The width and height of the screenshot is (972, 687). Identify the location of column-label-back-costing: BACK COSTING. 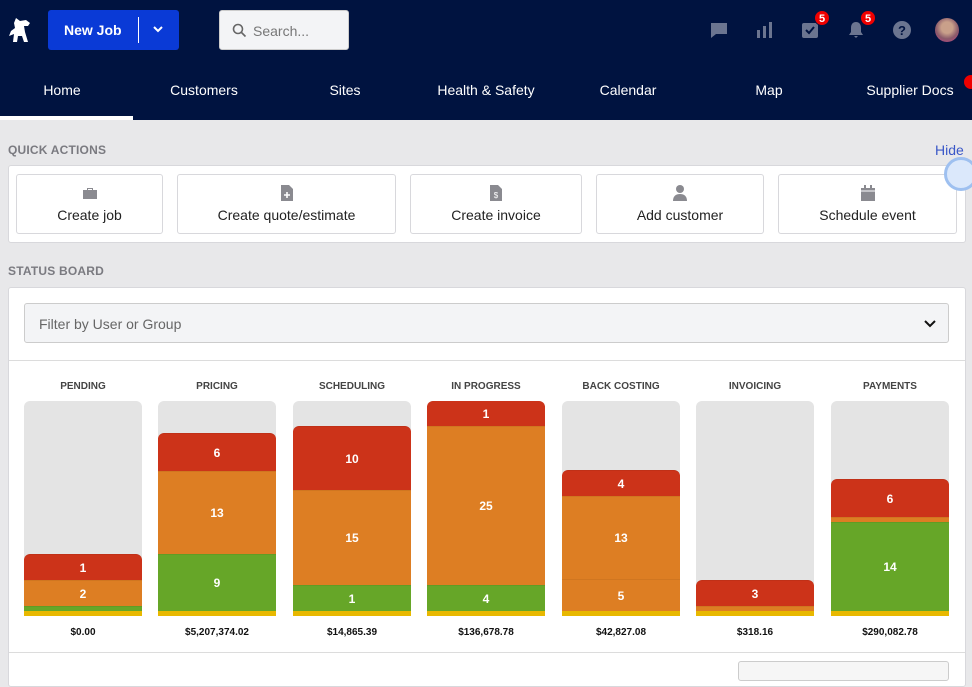
(621, 386).